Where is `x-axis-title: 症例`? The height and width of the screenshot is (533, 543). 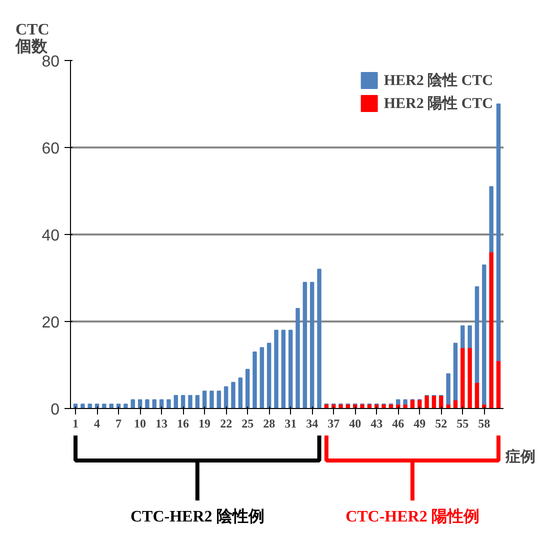 x-axis-title: 症例 is located at coordinates (520, 457).